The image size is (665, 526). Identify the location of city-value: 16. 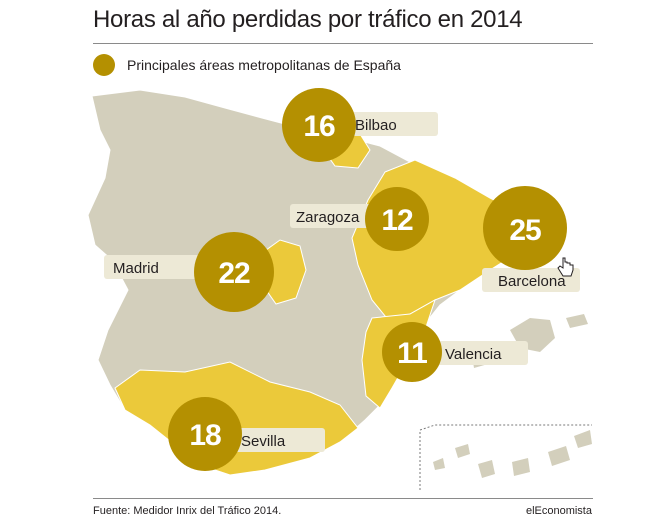
(319, 126).